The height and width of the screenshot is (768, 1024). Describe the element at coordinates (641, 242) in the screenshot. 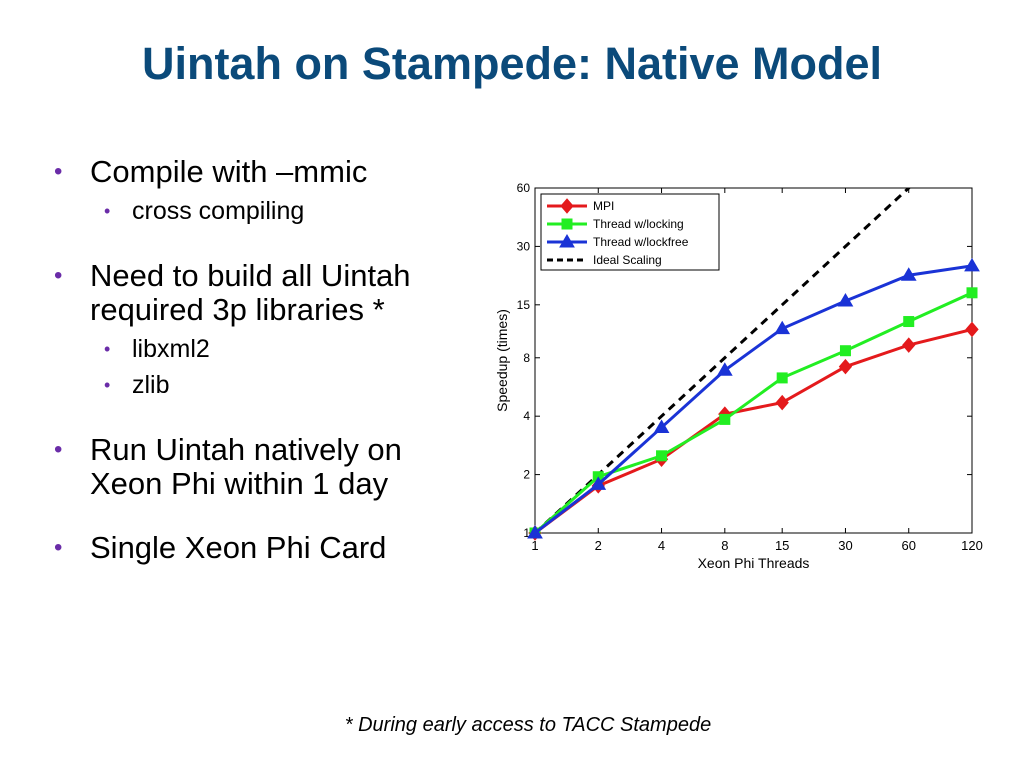

I see `legend-label: Thread w/lockfree` at that location.